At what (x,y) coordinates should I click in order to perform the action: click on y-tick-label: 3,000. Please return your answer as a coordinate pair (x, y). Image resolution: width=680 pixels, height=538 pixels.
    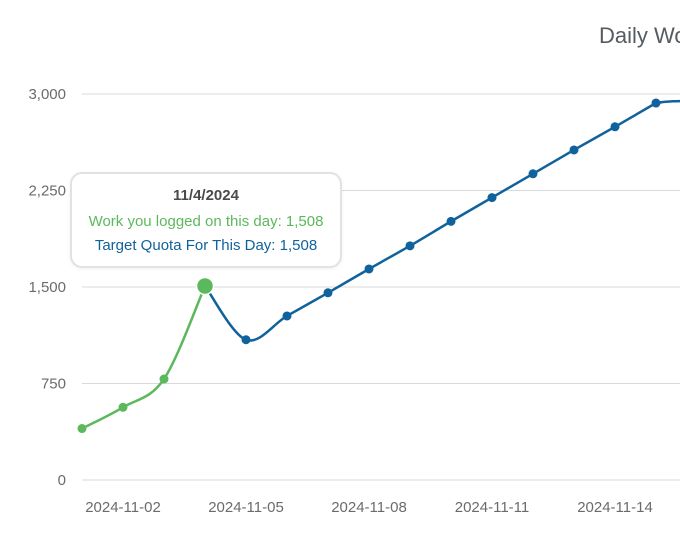
    Looking at the image, I should click on (47, 94).